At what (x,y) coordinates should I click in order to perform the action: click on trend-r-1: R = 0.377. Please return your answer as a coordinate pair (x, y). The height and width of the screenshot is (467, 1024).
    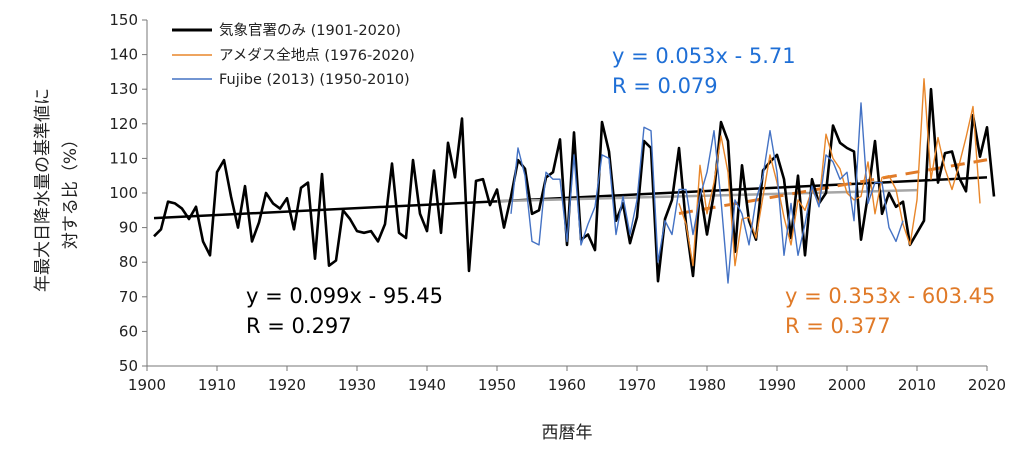
    Looking at the image, I should click on (838, 326).